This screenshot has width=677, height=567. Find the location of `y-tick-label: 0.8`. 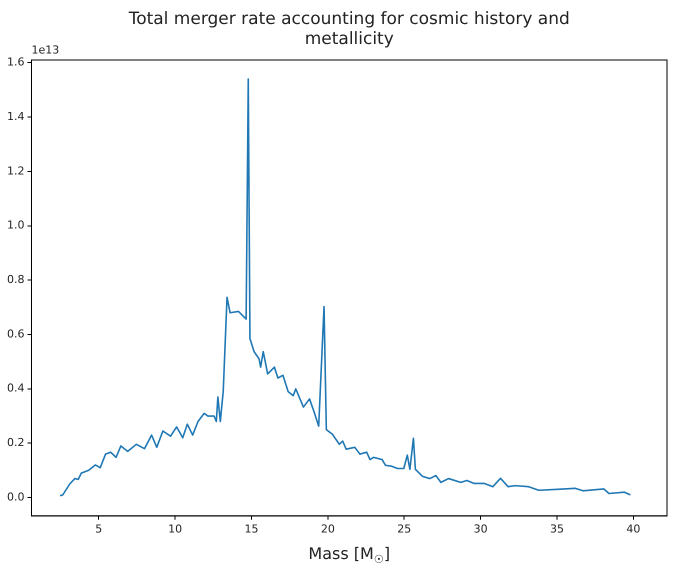

y-tick-label: 0.8 is located at coordinates (15, 279).